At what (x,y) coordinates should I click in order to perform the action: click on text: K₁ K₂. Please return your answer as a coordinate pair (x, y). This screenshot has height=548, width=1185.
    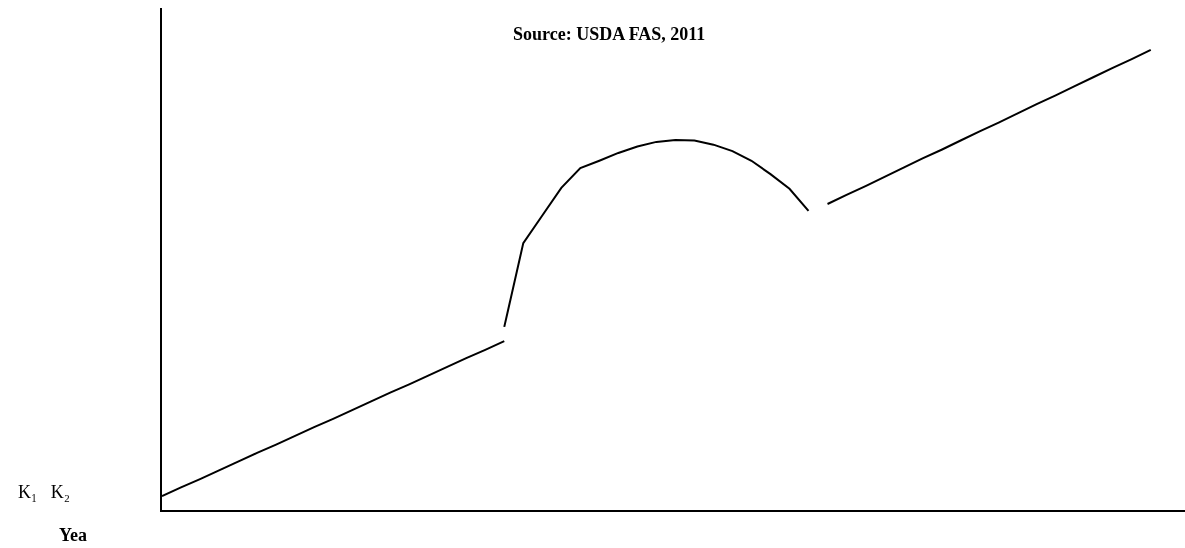
    Looking at the image, I should click on (44, 492).